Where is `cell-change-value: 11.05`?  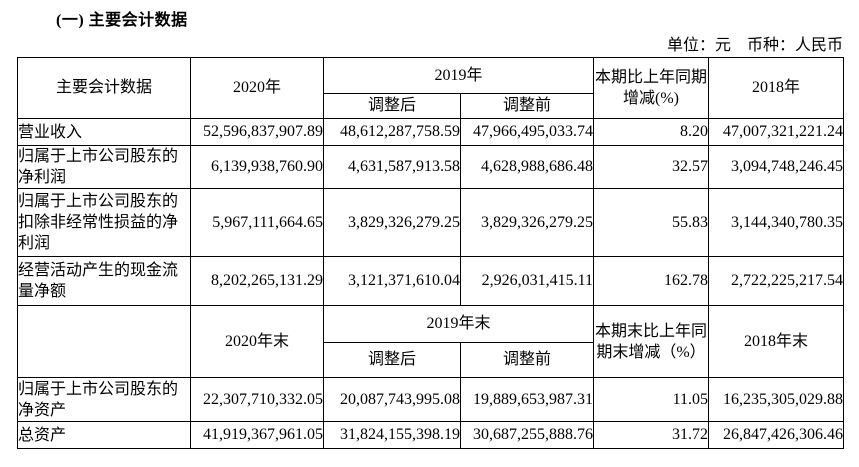 cell-change-value: 11.05 is located at coordinates (651, 399).